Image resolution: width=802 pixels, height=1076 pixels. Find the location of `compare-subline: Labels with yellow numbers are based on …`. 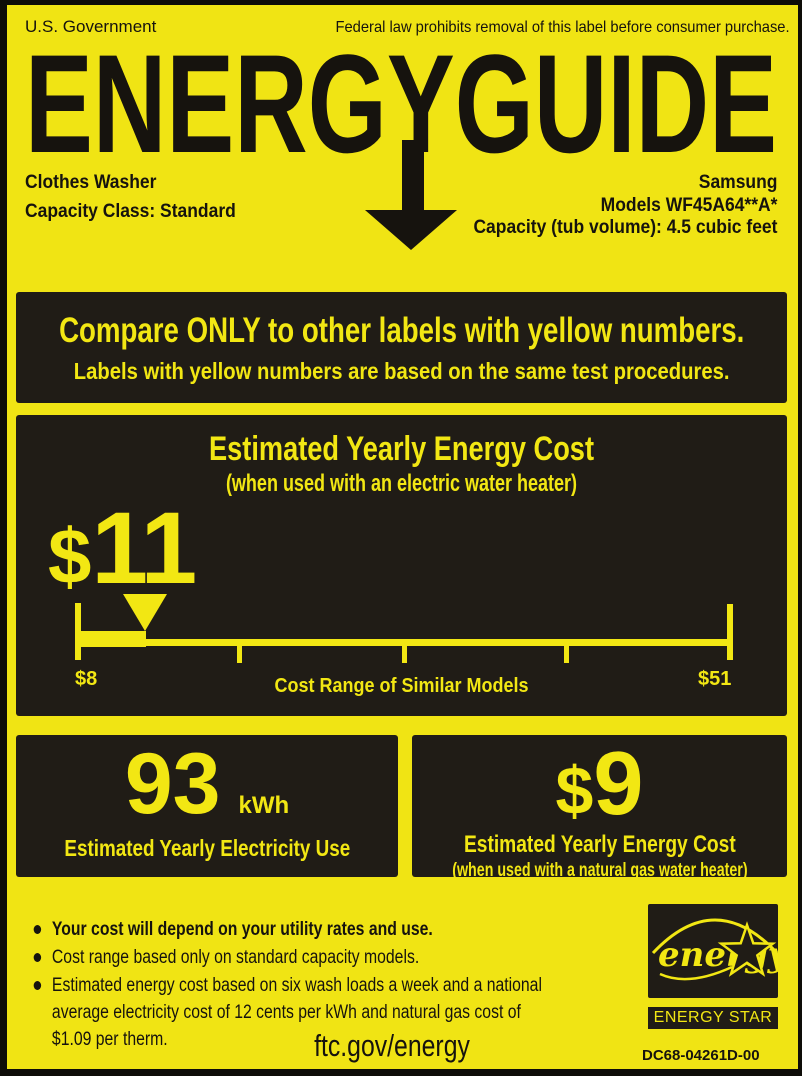

compare-subline: Labels with yellow numbers are based on … is located at coordinates (401, 370).